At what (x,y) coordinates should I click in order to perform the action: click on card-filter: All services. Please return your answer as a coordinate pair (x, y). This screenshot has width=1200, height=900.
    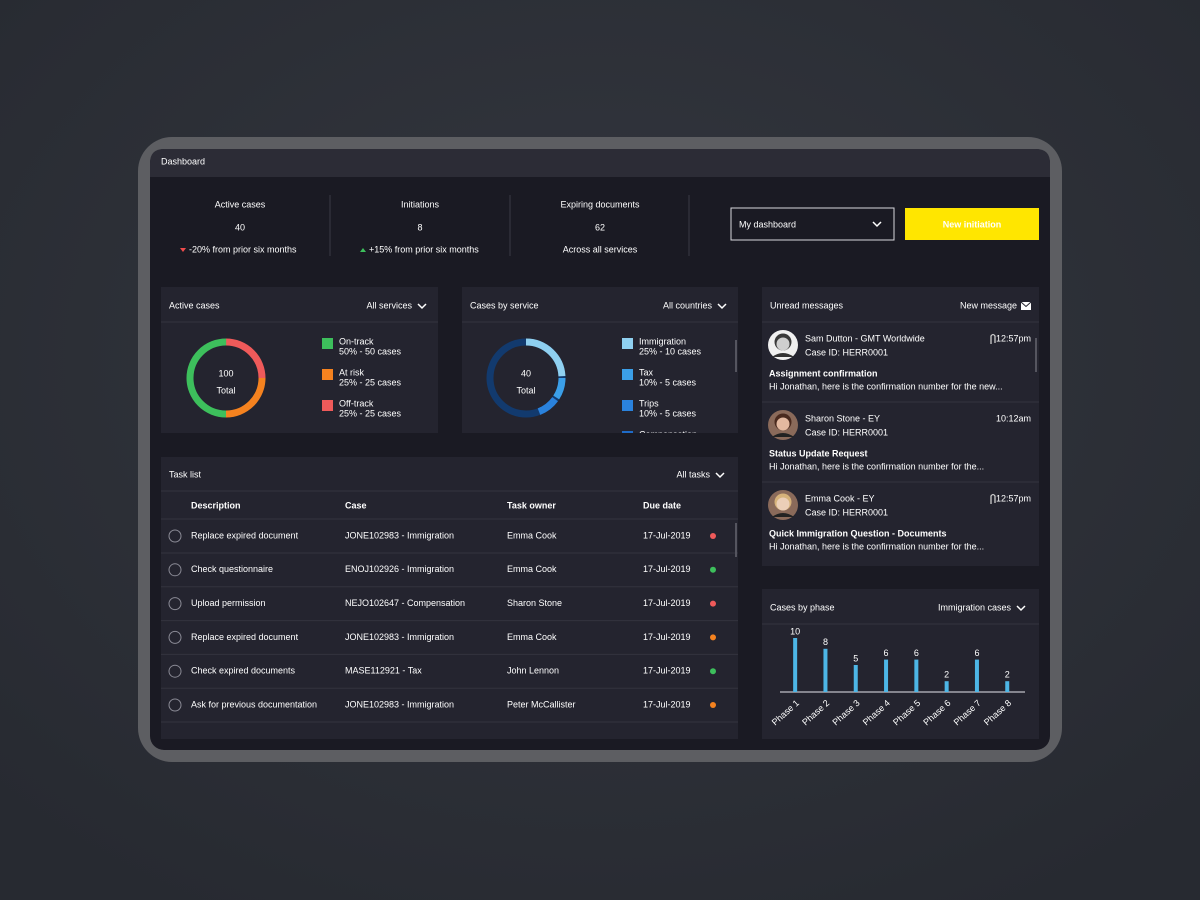
    Looking at the image, I should click on (389, 305).